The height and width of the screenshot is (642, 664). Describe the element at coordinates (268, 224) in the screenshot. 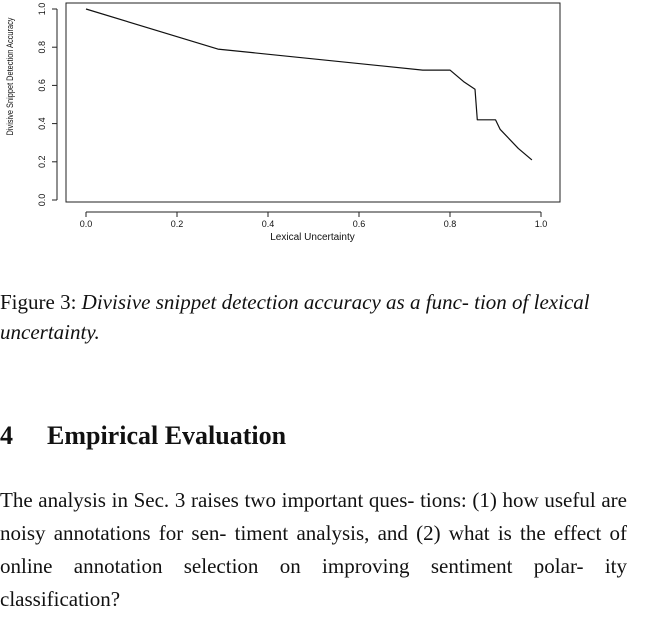

I see `x-tick-label: 0.4` at that location.